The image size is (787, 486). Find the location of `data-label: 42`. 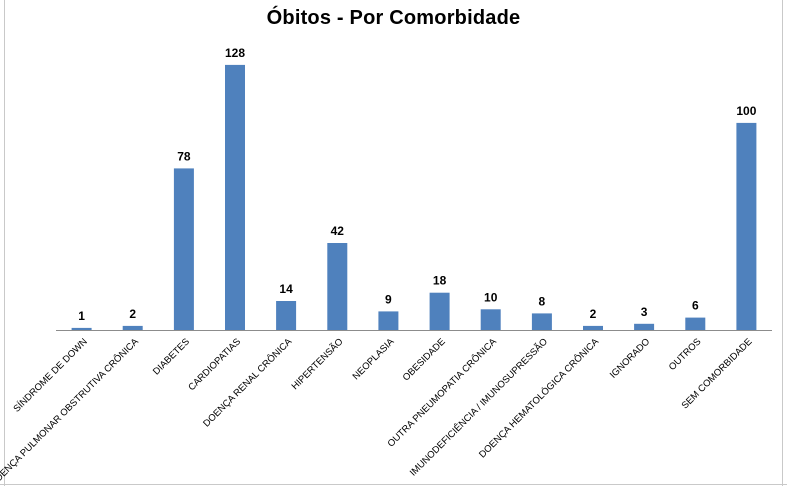

data-label: 42 is located at coordinates (338, 231).